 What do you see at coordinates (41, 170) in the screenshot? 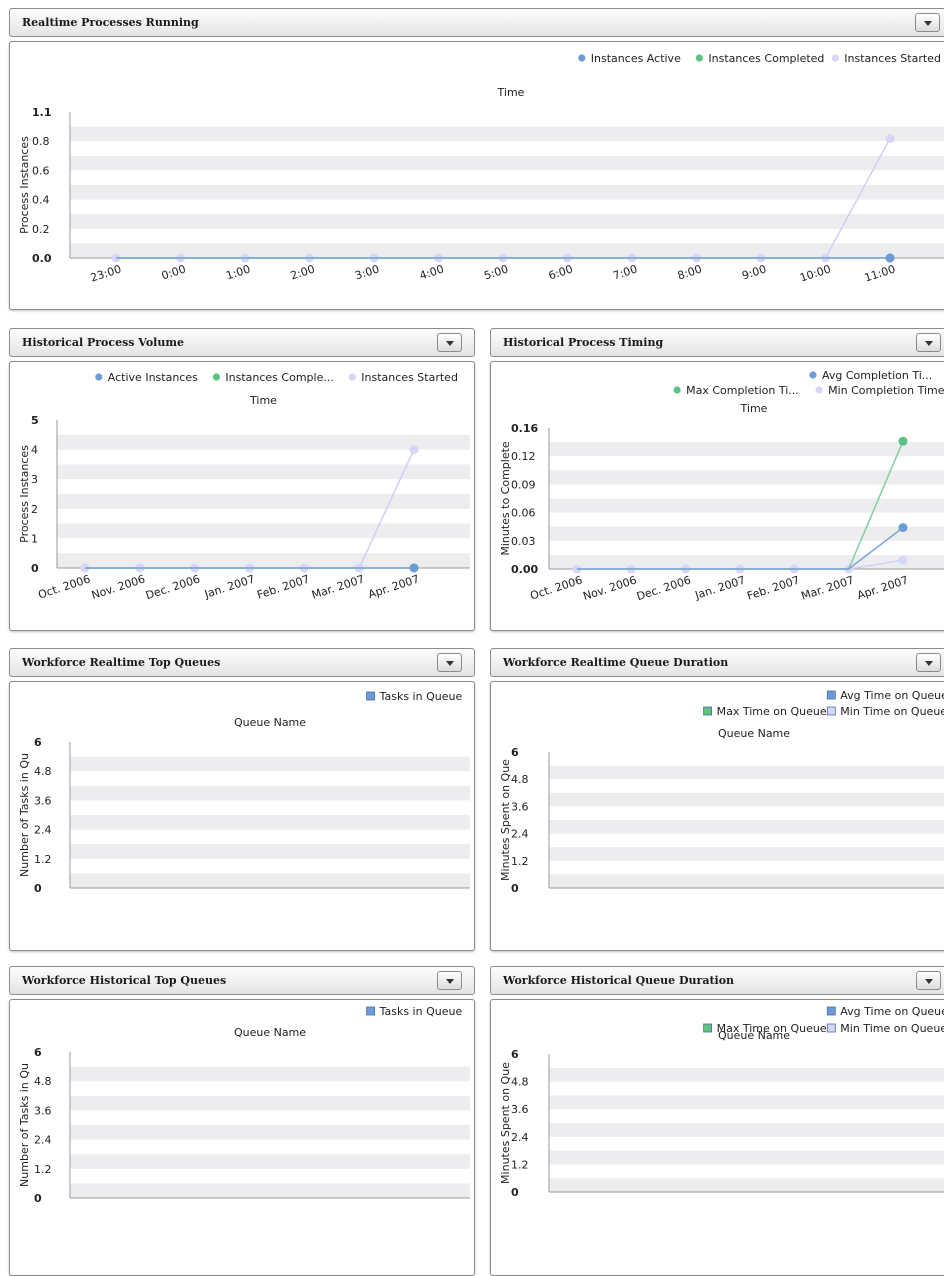
I see `y-tick-label: 0.6` at bounding box center [41, 170].